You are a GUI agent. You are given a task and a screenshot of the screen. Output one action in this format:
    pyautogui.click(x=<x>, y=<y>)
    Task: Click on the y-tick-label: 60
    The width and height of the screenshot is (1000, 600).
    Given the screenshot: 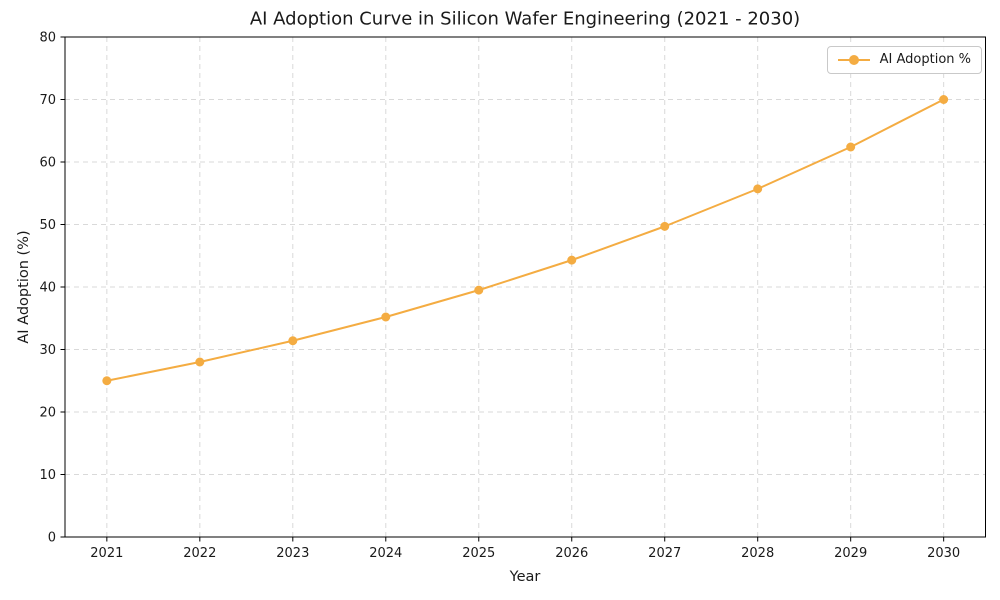 What is the action you would take?
    pyautogui.click(x=47, y=163)
    